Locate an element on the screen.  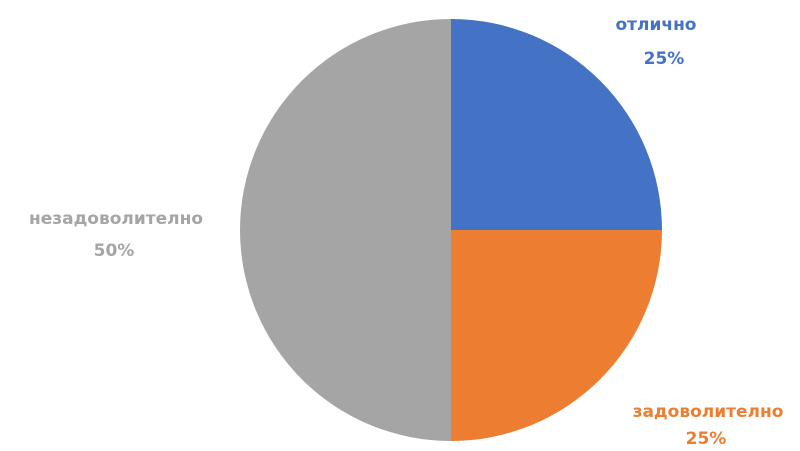
pie-slice-otlichno is located at coordinates (556, 124).